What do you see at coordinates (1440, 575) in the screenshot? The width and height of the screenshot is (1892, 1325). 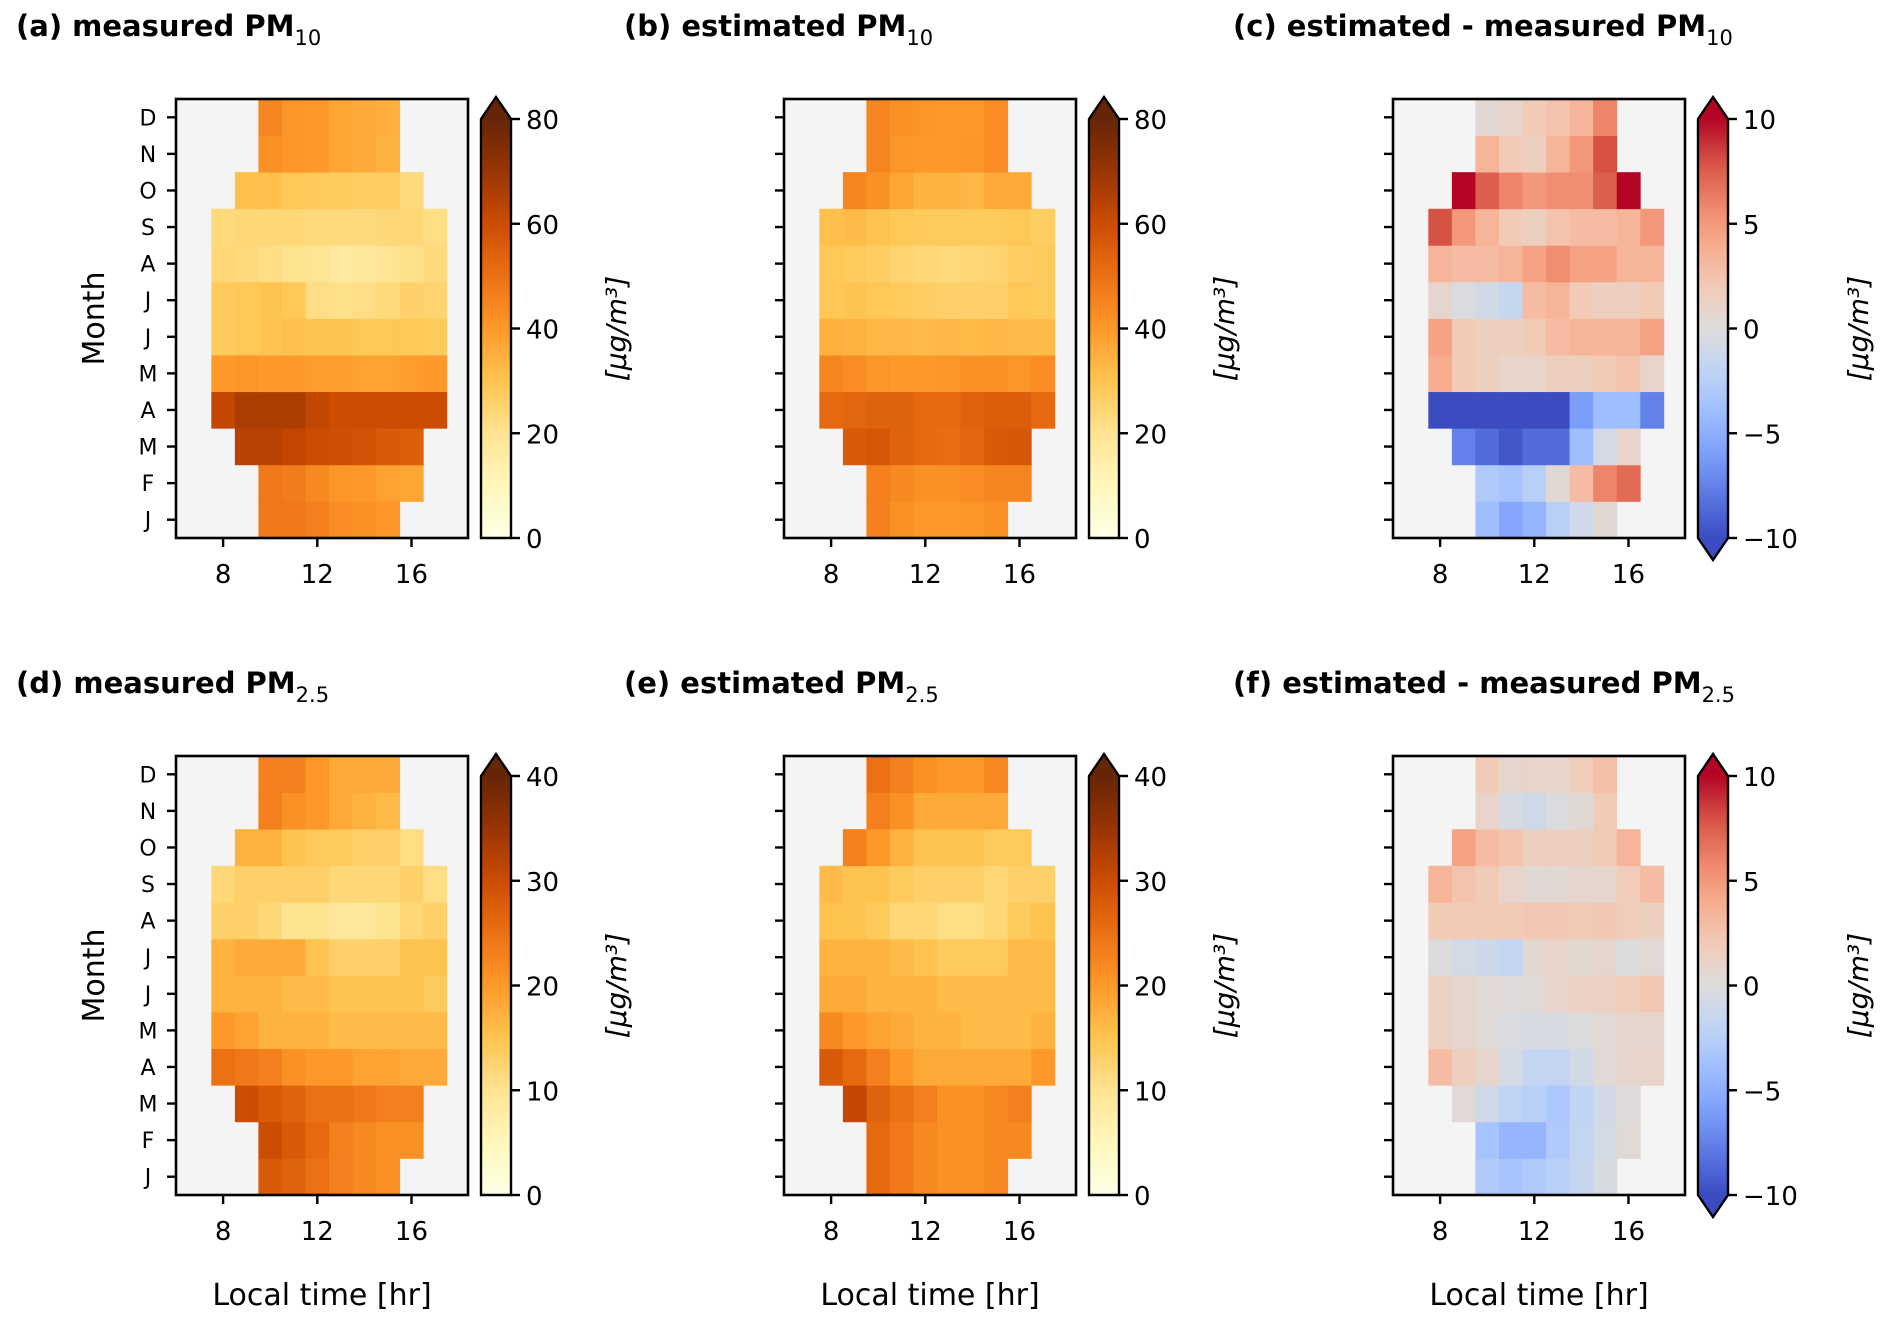 I see `x-tick-label: 8` at bounding box center [1440, 575].